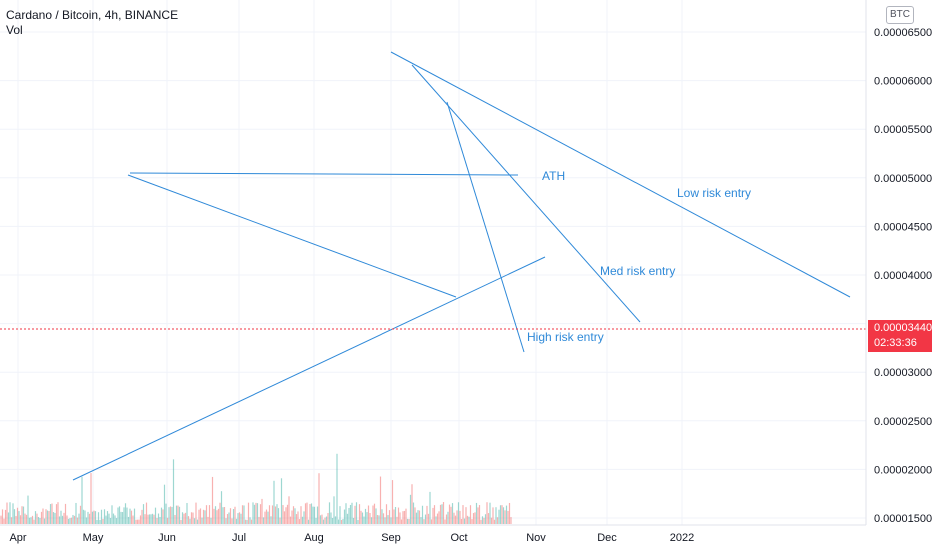 The image size is (932, 550). What do you see at coordinates (682, 538) in the screenshot?
I see `x-tick-label: 2022` at bounding box center [682, 538].